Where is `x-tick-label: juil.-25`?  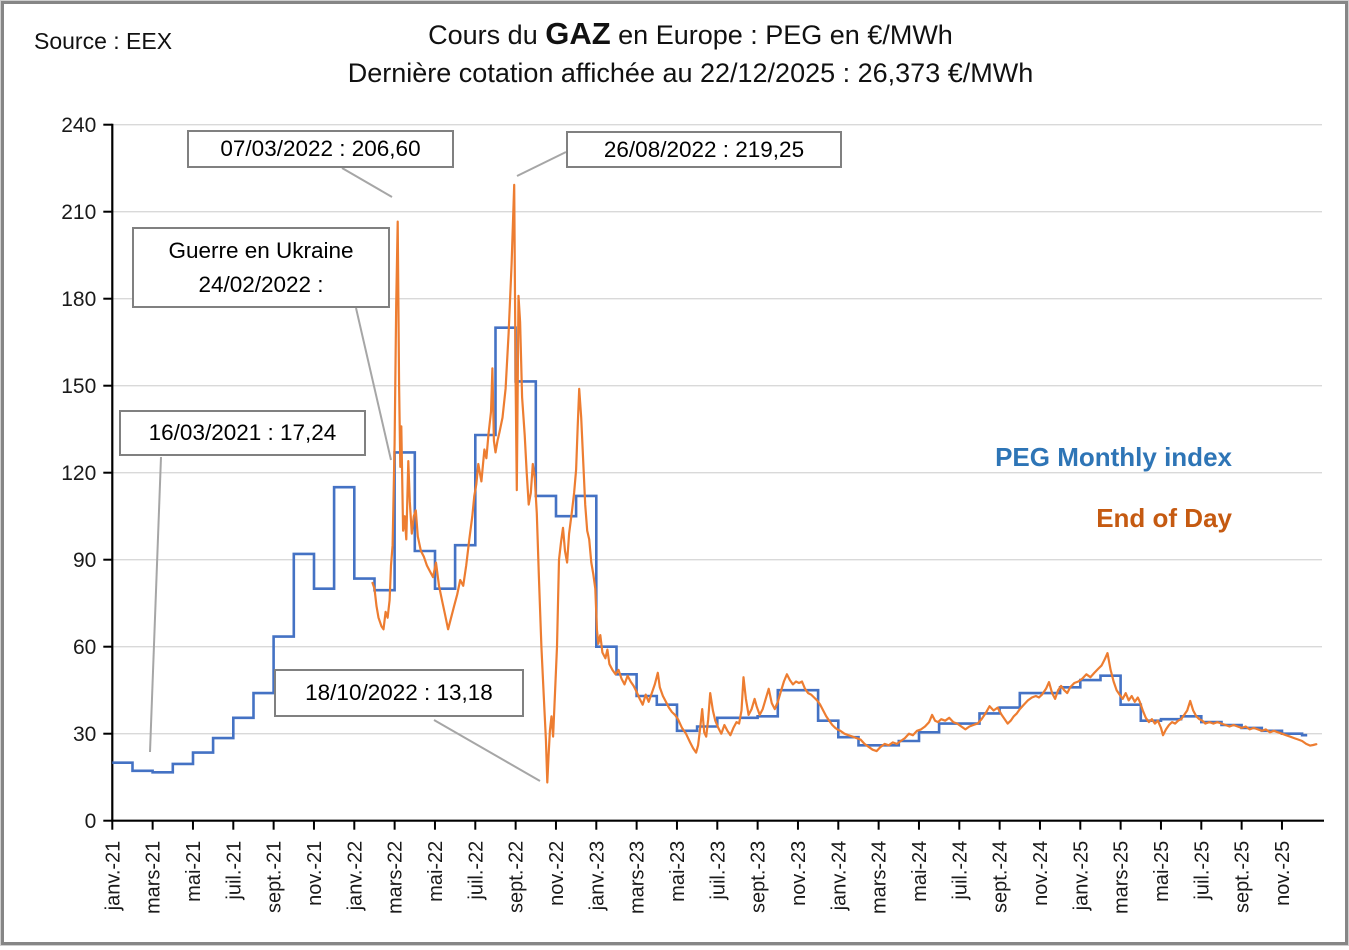 x-tick-label: juil.-25 is located at coordinates (1202, 871).